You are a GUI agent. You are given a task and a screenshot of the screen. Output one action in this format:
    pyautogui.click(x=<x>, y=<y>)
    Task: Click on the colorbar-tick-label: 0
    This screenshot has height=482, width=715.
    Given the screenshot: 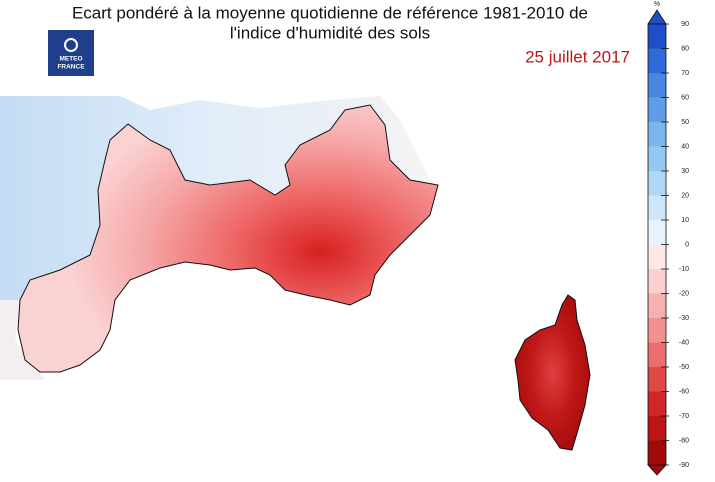 What is the action you would take?
    pyautogui.click(x=687, y=244)
    